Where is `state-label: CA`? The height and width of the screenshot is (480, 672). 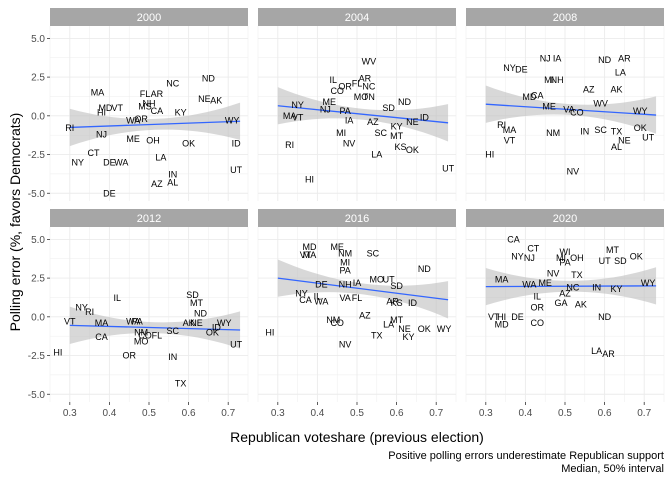 state-label: CA is located at coordinates (157, 111).